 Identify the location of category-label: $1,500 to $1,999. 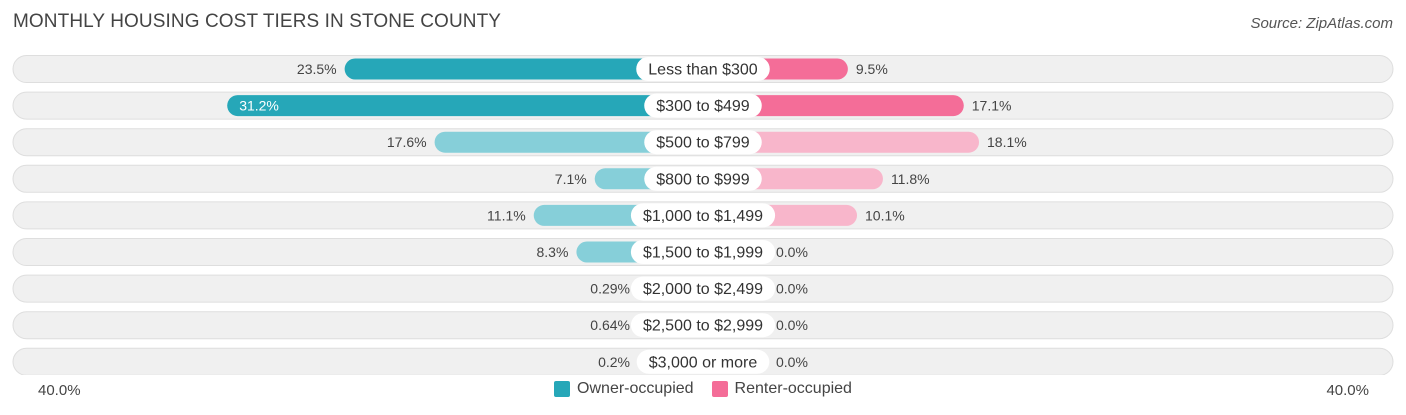
(703, 253).